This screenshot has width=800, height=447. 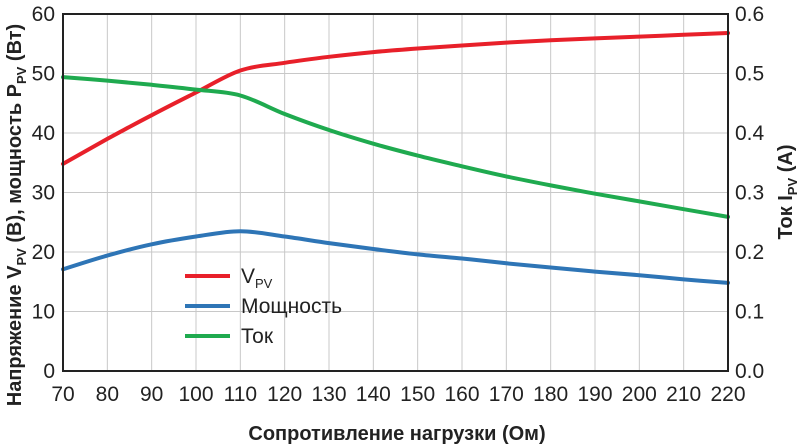 What do you see at coordinates (328, 394) in the screenshot?
I see `x-tick-label: 130` at bounding box center [328, 394].